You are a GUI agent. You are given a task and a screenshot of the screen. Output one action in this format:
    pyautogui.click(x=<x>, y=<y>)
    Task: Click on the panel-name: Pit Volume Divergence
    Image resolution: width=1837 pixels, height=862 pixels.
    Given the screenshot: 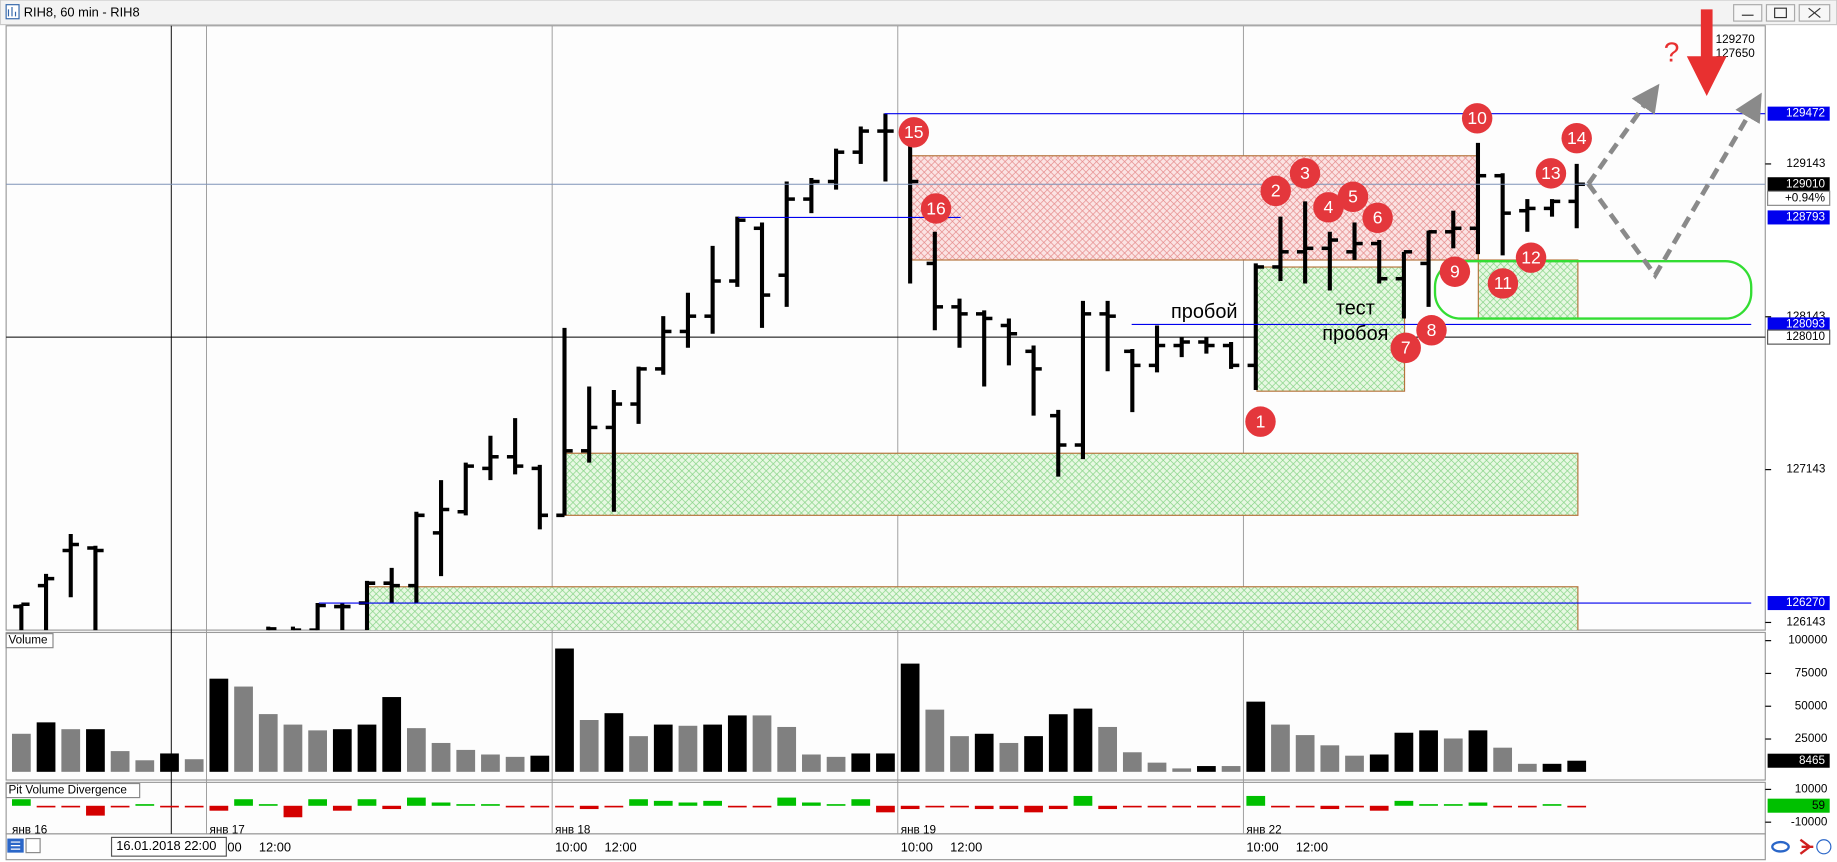 What is the action you would take?
    pyautogui.click(x=67, y=790)
    